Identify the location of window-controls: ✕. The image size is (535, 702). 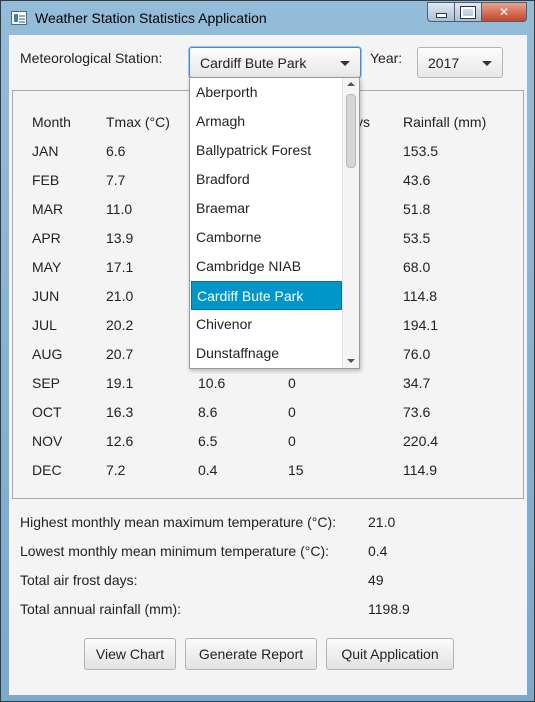
(477, 12).